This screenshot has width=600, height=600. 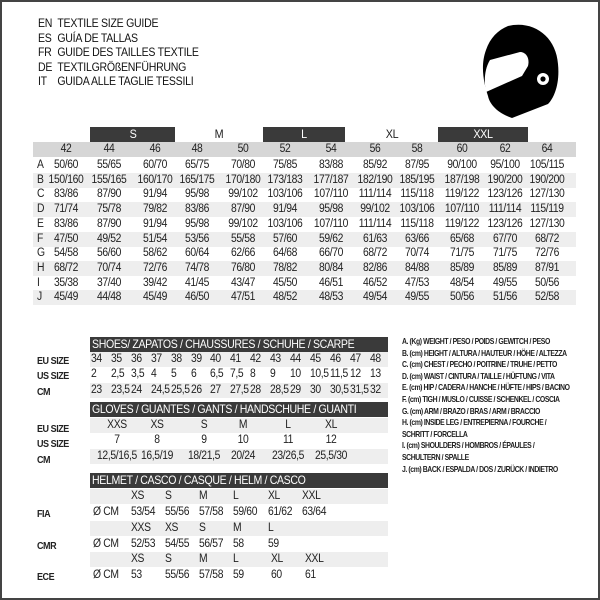 What do you see at coordinates (155, 223) in the screenshot?
I see `table-cell: 91/94` at bounding box center [155, 223].